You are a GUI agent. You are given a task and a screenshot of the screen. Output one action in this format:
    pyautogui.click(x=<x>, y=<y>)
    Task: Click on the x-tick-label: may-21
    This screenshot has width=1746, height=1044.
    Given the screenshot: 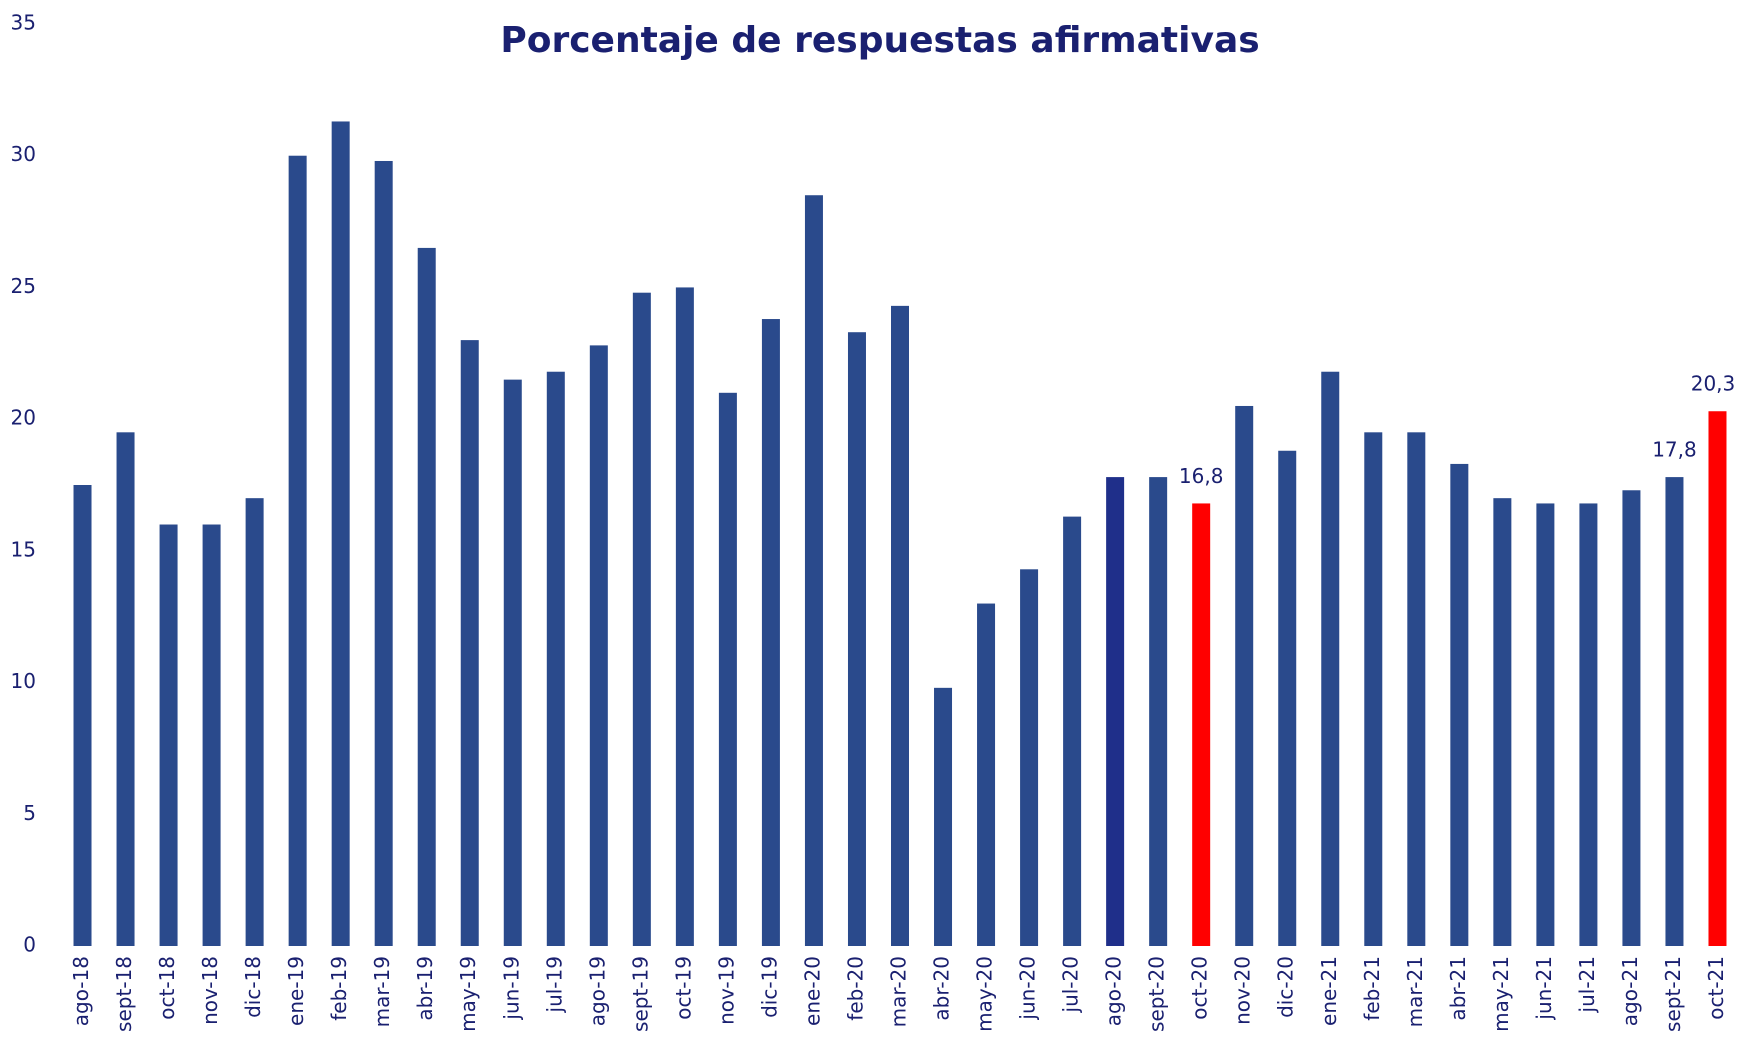 What is the action you would take?
    pyautogui.click(x=1501, y=994)
    